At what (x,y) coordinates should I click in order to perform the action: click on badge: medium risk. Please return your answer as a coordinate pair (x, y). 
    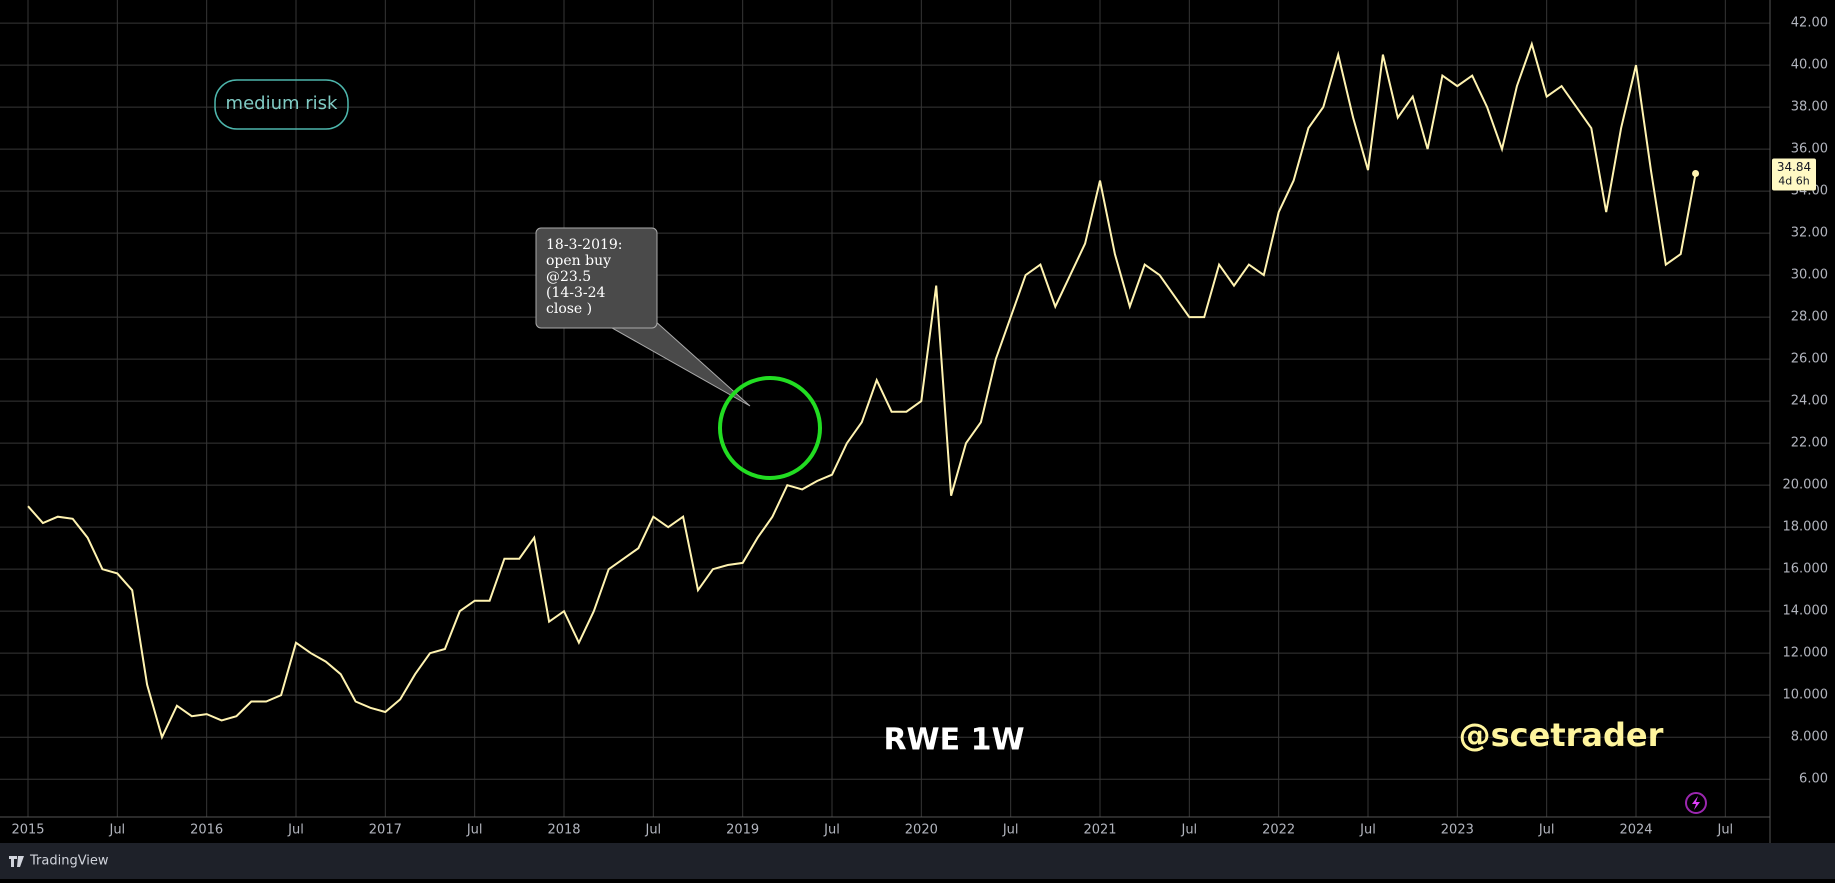
    Looking at the image, I should click on (282, 103).